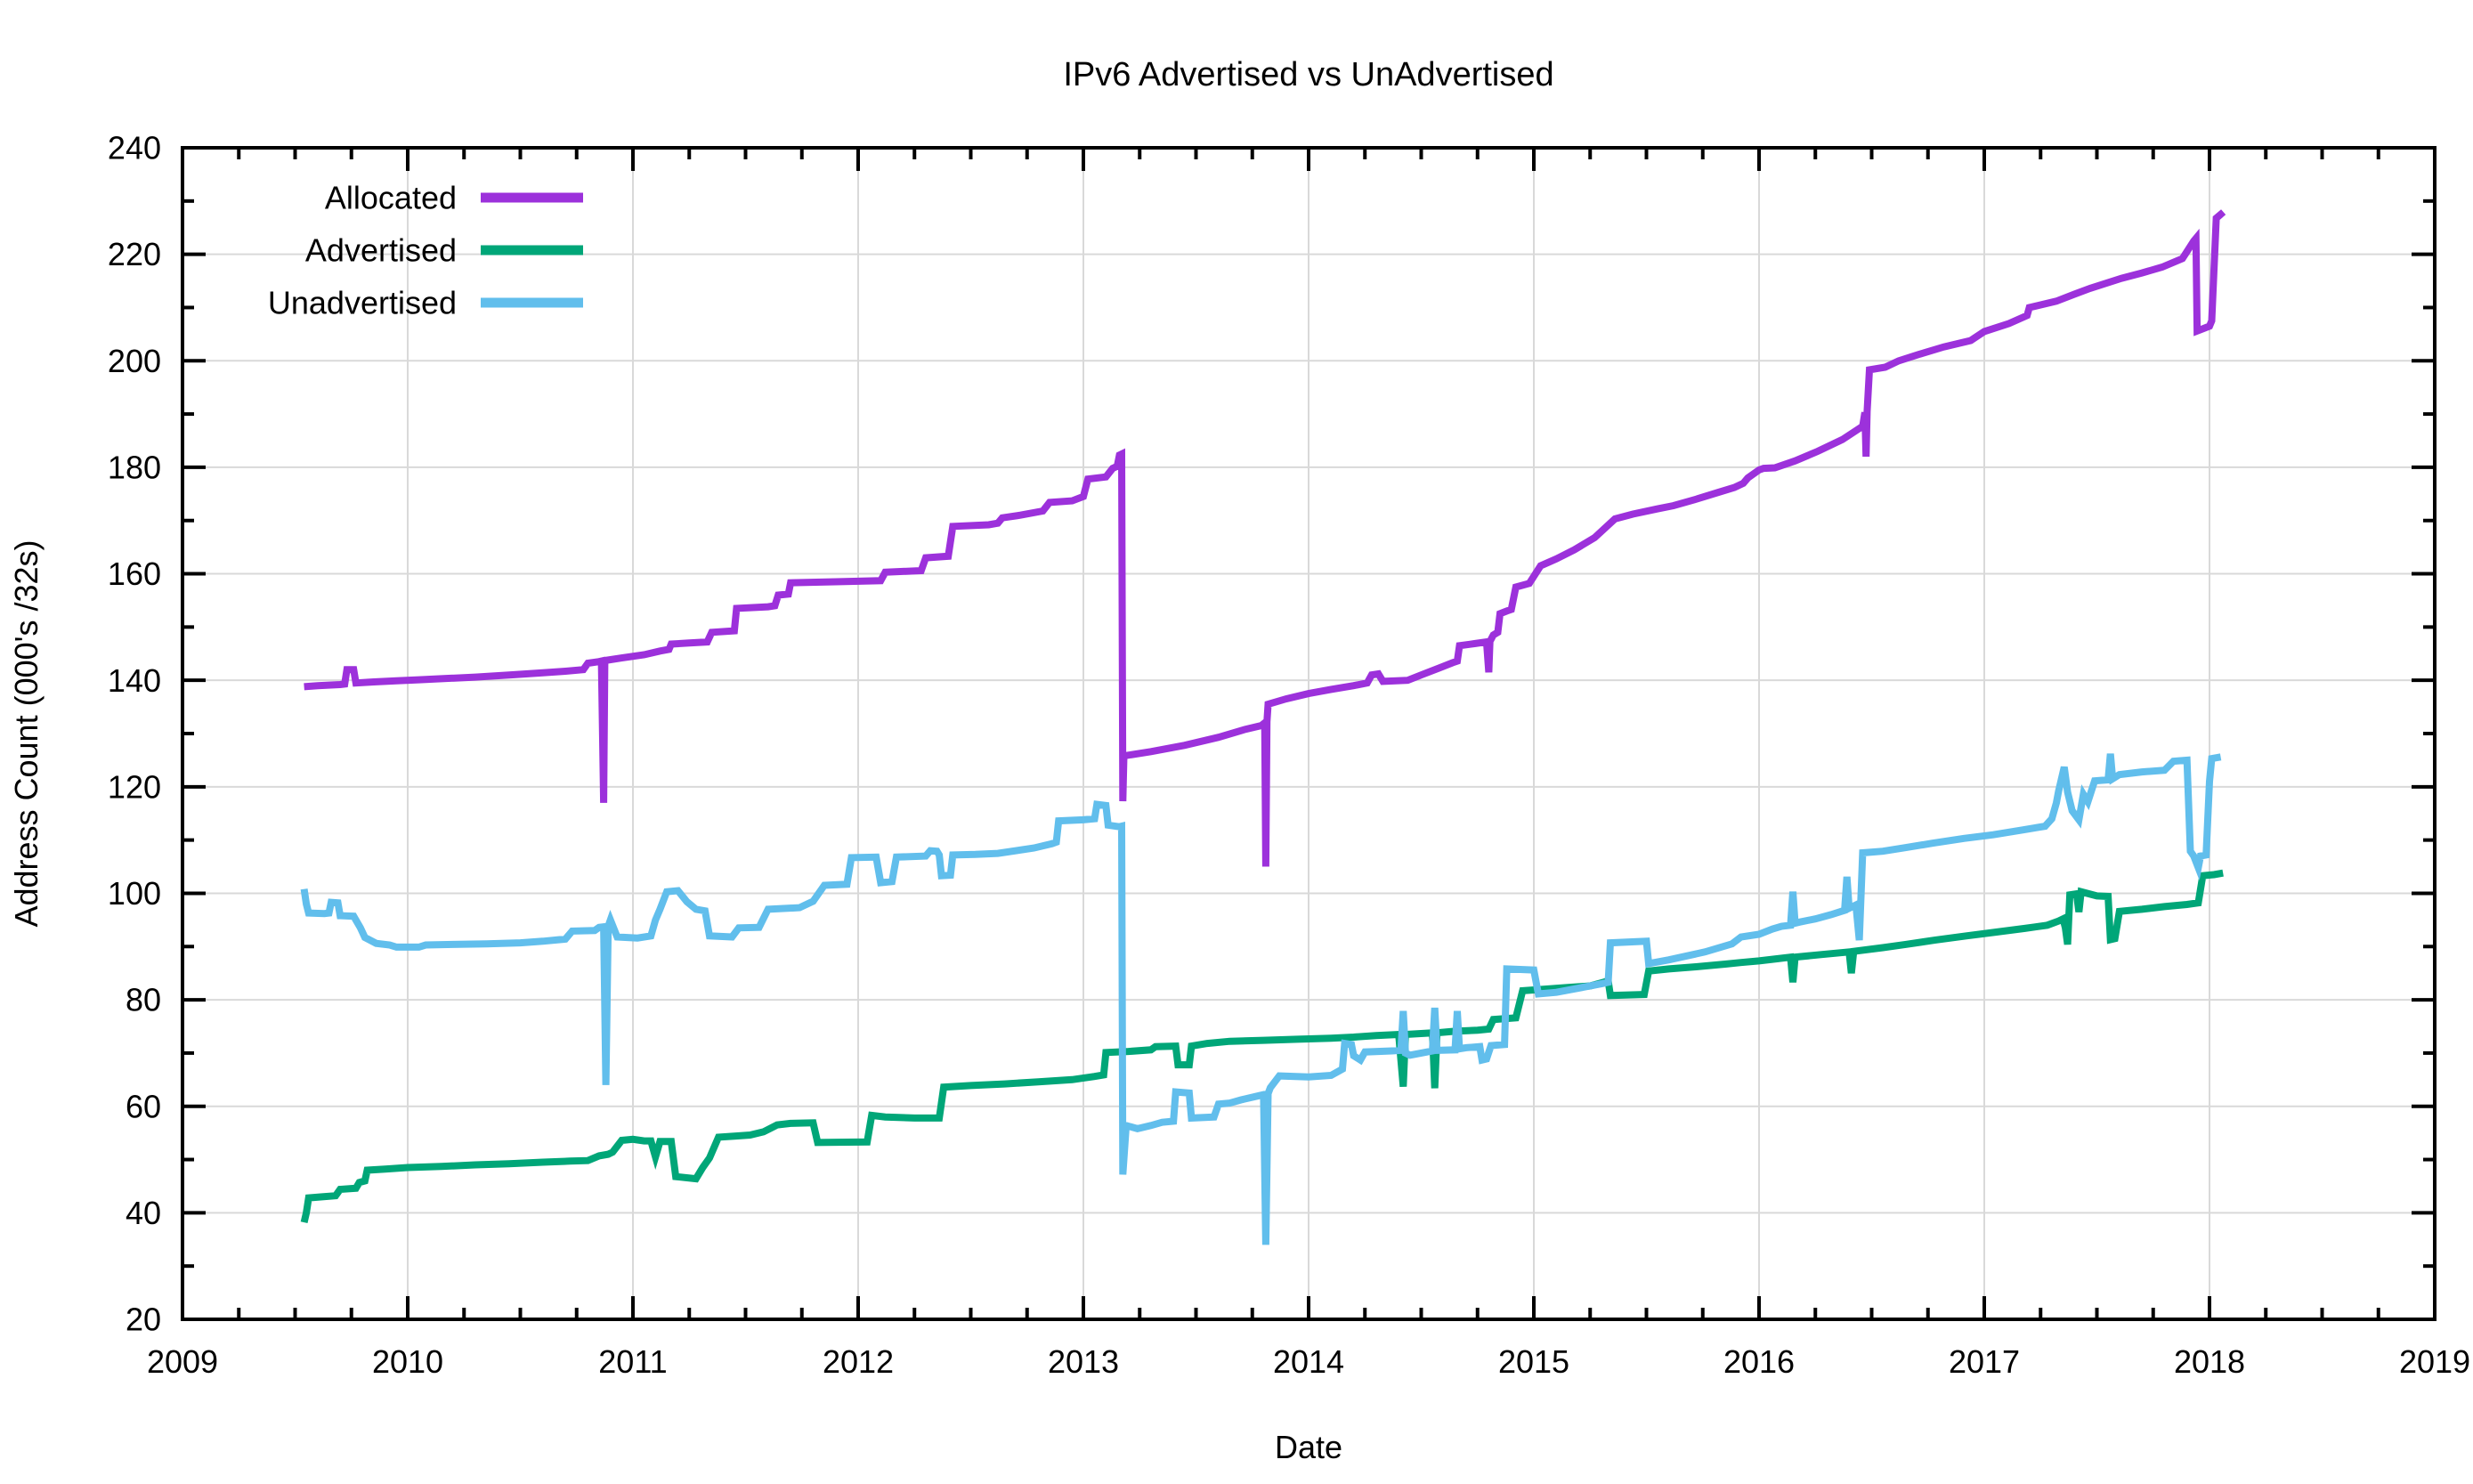  I want to click on x-tick-label: 2011, so click(632, 1361).